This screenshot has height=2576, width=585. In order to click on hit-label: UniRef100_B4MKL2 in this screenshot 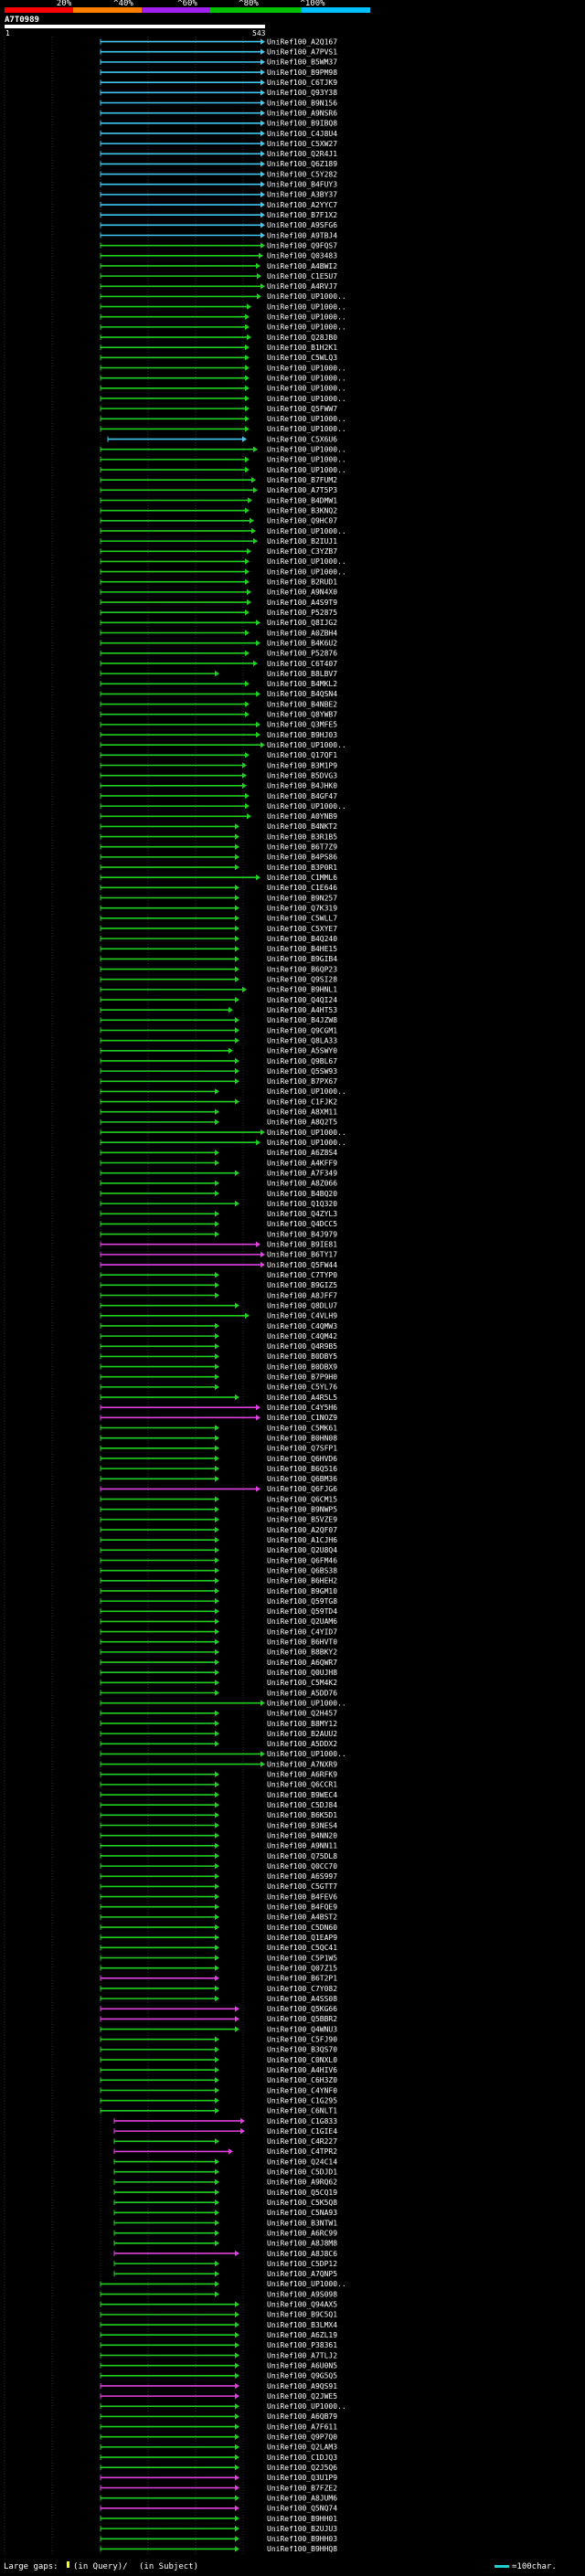, I will do `click(302, 684)`.